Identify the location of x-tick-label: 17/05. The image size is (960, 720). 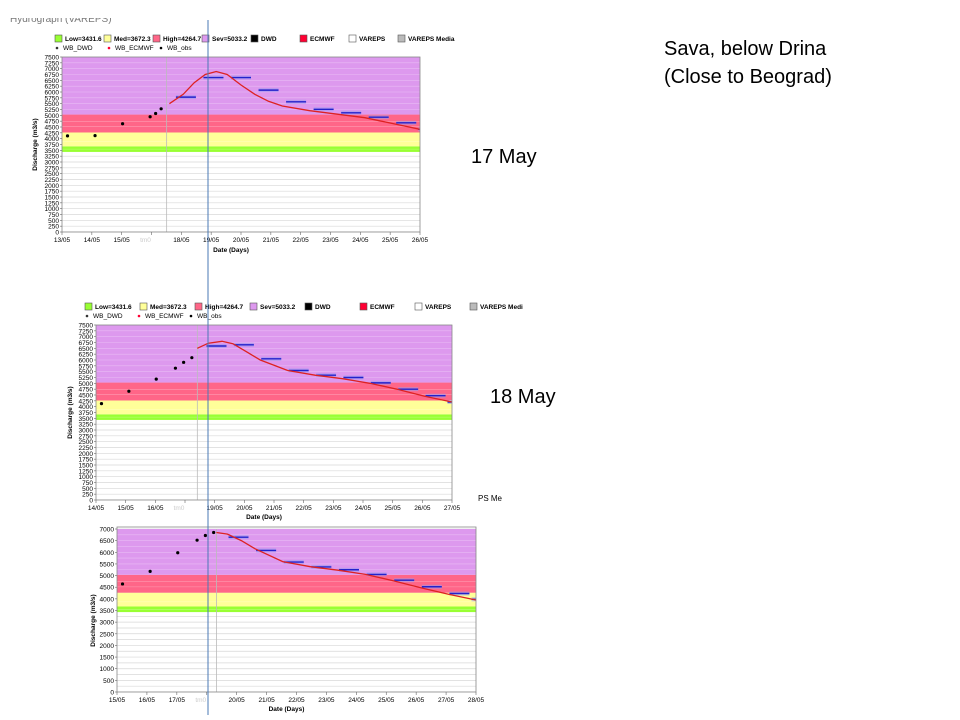
(177, 700).